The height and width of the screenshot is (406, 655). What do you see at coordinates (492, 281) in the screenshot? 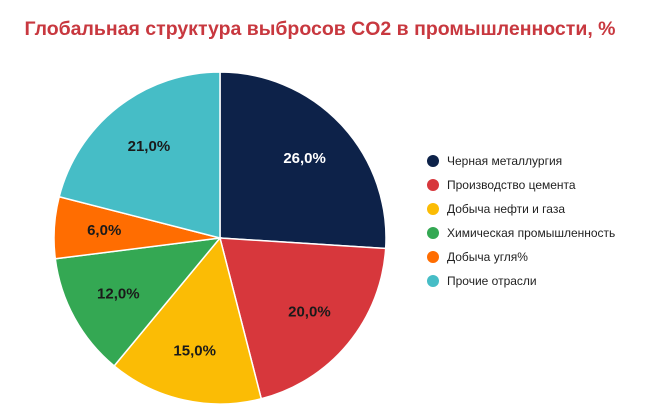
I see `legend-label: Прочие отрасли` at bounding box center [492, 281].